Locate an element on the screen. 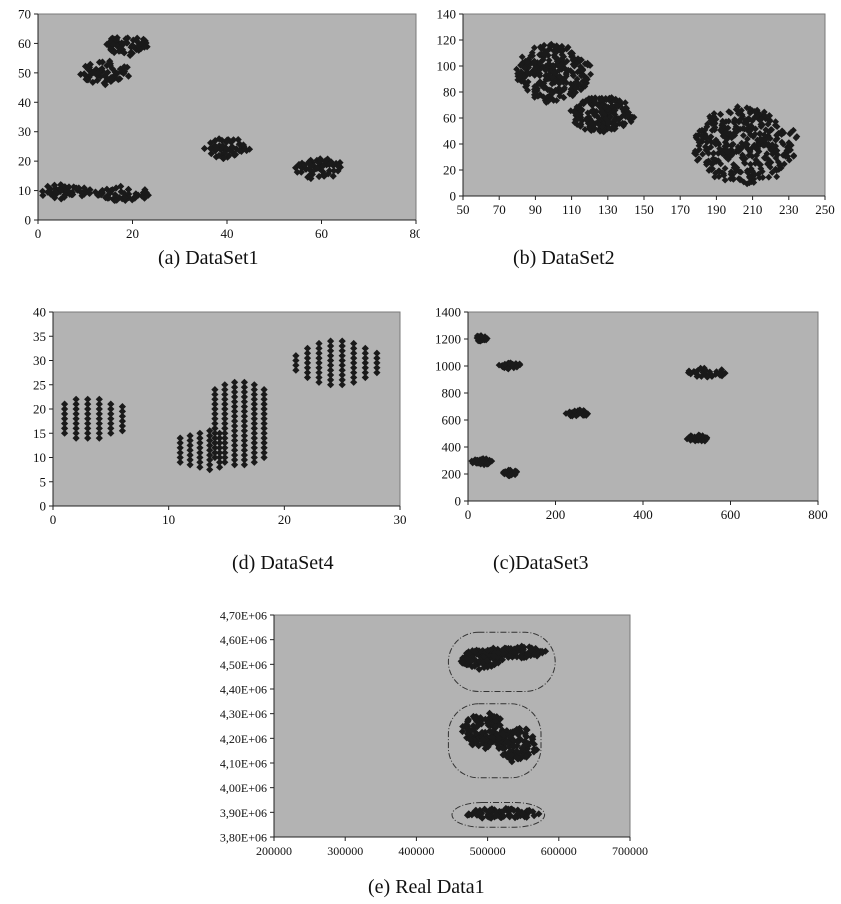 This screenshot has height=904, width=841. x-tick-label: 500000 is located at coordinates (488, 851).